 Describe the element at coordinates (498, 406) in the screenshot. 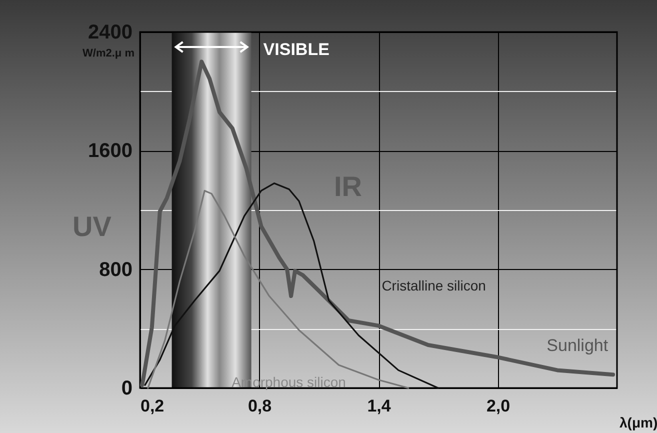

I see `x-tick-label: 2,0` at that location.